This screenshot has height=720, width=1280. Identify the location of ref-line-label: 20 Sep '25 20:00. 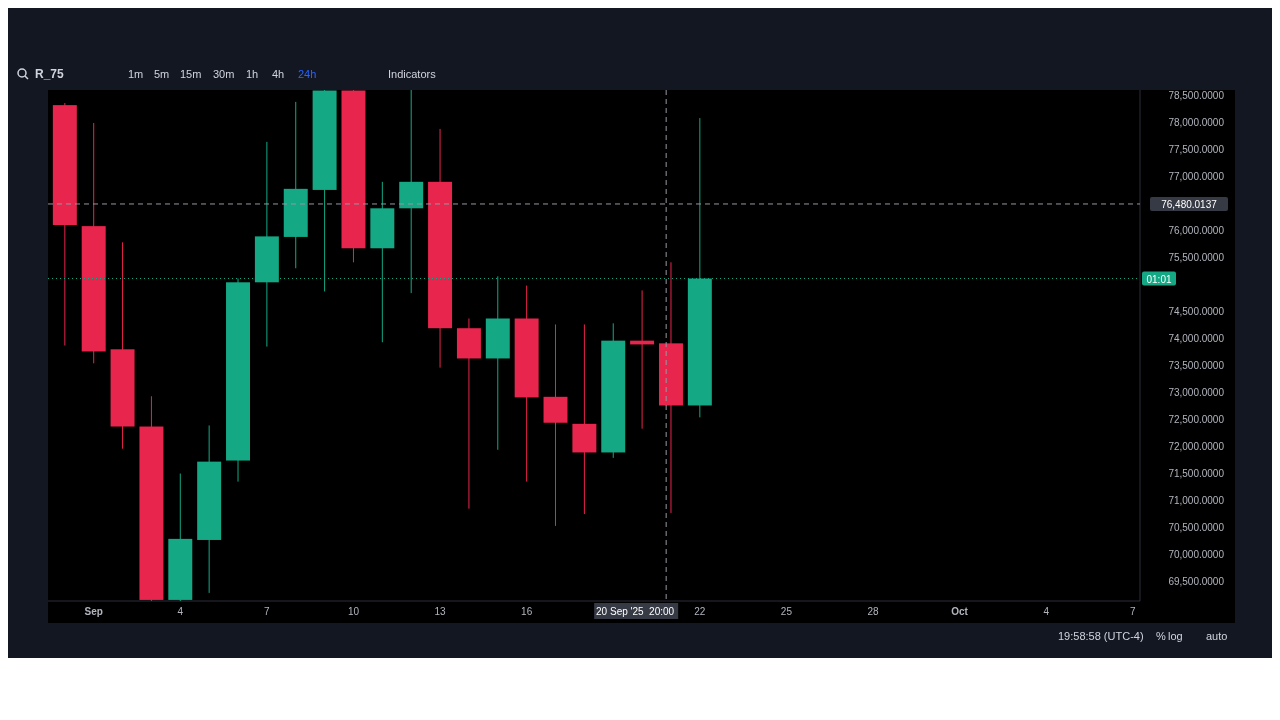
(635, 611).